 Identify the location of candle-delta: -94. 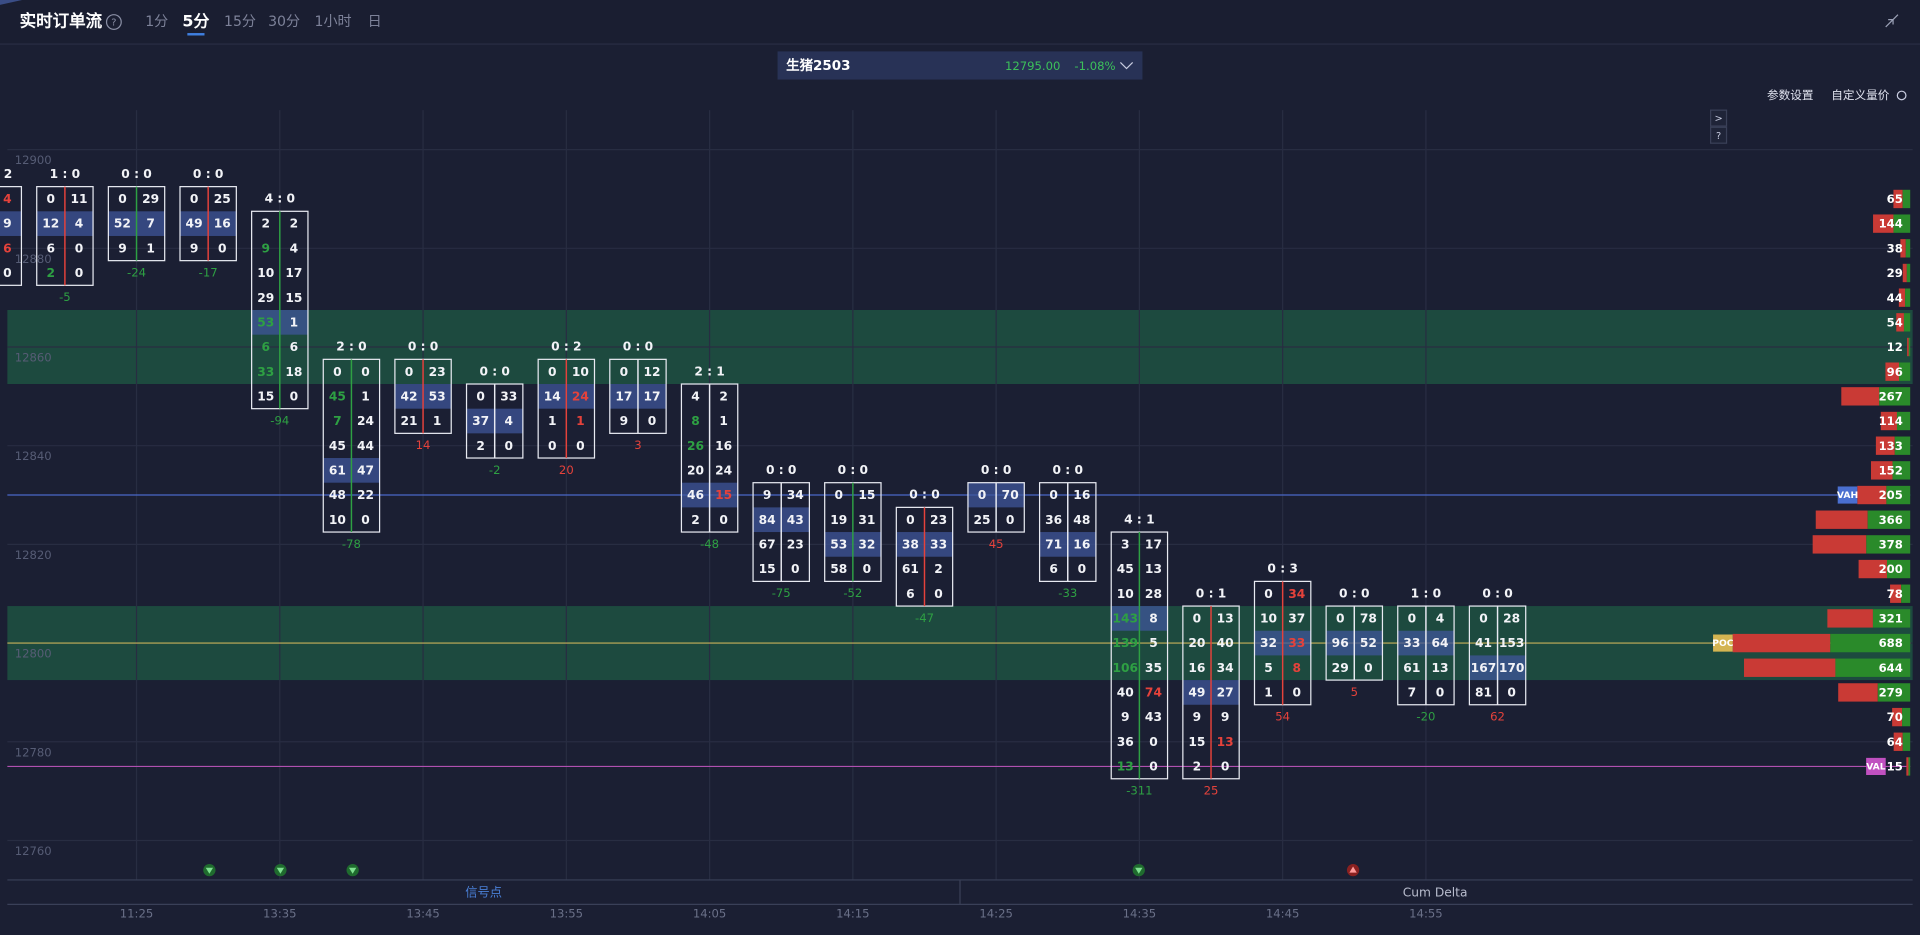
(279, 420).